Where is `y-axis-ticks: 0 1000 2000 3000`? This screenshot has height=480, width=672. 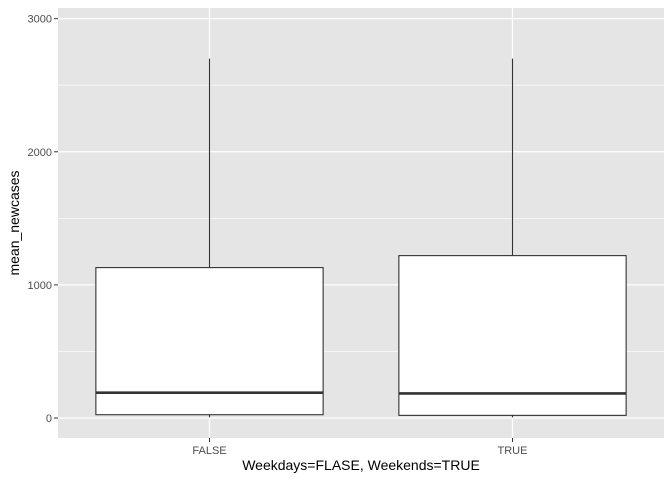 y-axis-ticks: 0 1000 2000 3000 is located at coordinates (43, 219).